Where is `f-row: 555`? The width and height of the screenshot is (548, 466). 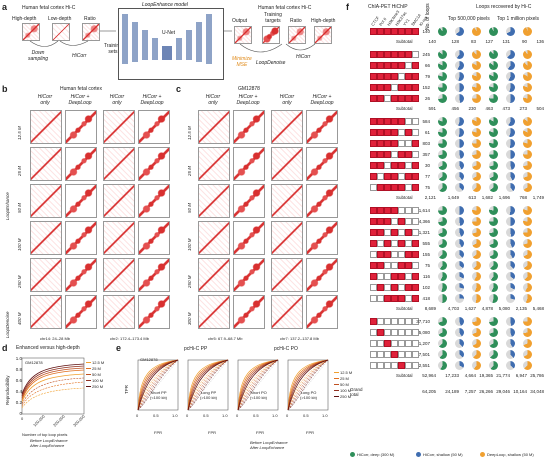 f-row: 555 is located at coordinates (449, 243).